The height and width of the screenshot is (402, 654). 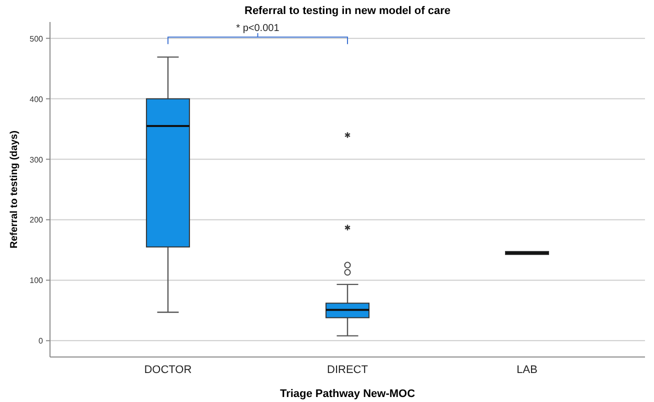 What do you see at coordinates (168, 370) in the screenshot?
I see `x-tick-label: DOCTOR` at bounding box center [168, 370].